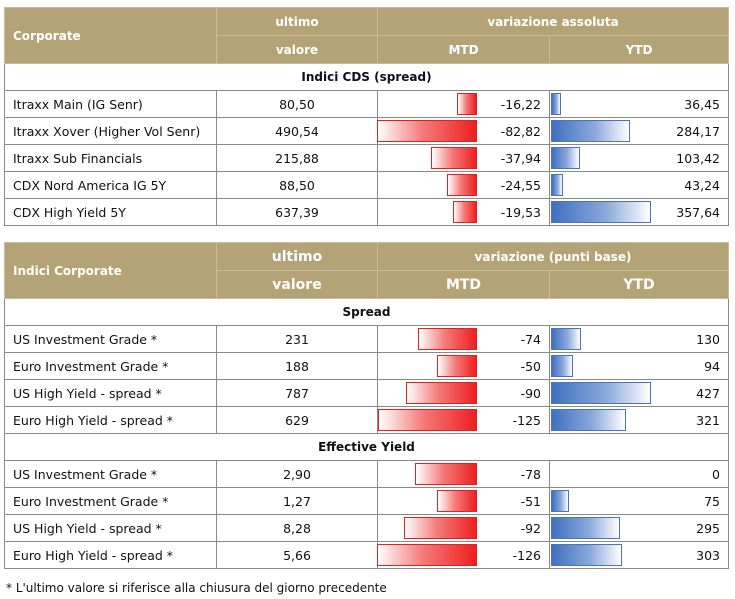 The image size is (735, 599). I want to click on ytd-value: 130, so click(708, 339).